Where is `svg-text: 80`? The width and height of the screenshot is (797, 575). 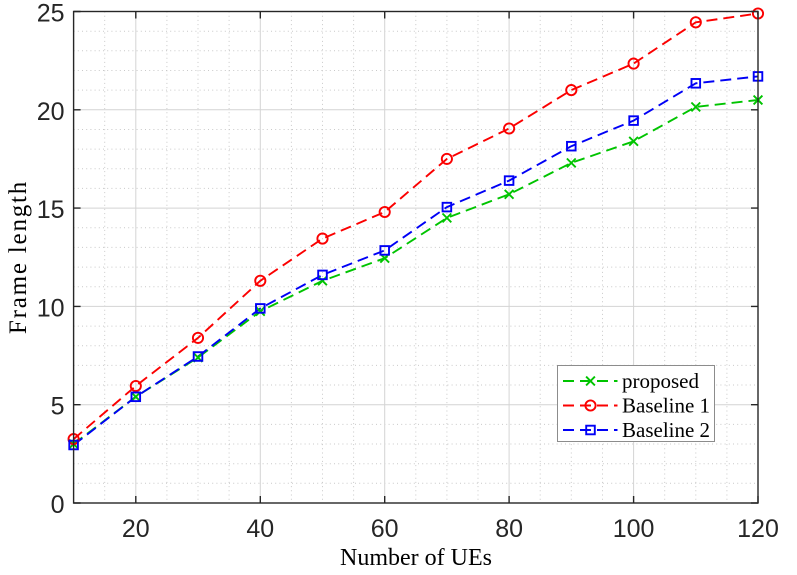 svg-text: 80 is located at coordinates (509, 529).